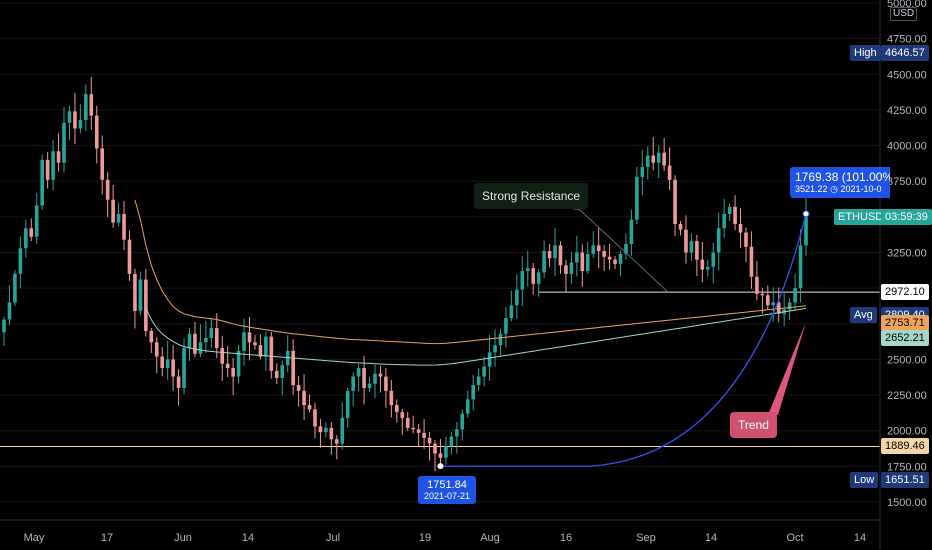  What do you see at coordinates (905, 480) in the screenshot?
I see `price-tag-value: 1651.51` at bounding box center [905, 480].